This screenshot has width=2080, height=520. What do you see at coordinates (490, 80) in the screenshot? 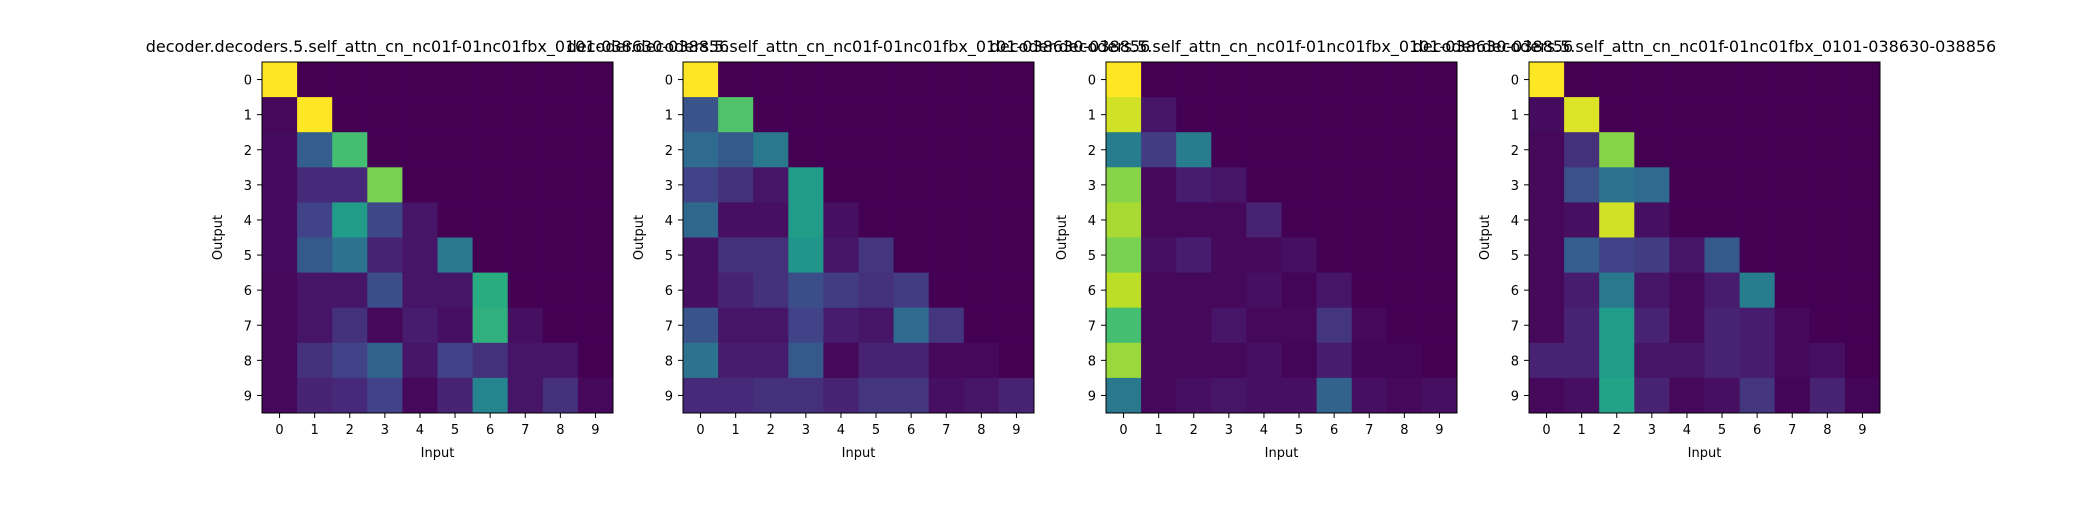
I see `heatmap-cell-r0-c6` at bounding box center [490, 80].